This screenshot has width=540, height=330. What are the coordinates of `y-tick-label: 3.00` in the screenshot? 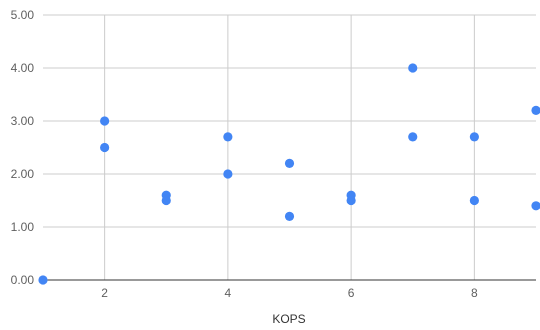 It's located at (23, 121).